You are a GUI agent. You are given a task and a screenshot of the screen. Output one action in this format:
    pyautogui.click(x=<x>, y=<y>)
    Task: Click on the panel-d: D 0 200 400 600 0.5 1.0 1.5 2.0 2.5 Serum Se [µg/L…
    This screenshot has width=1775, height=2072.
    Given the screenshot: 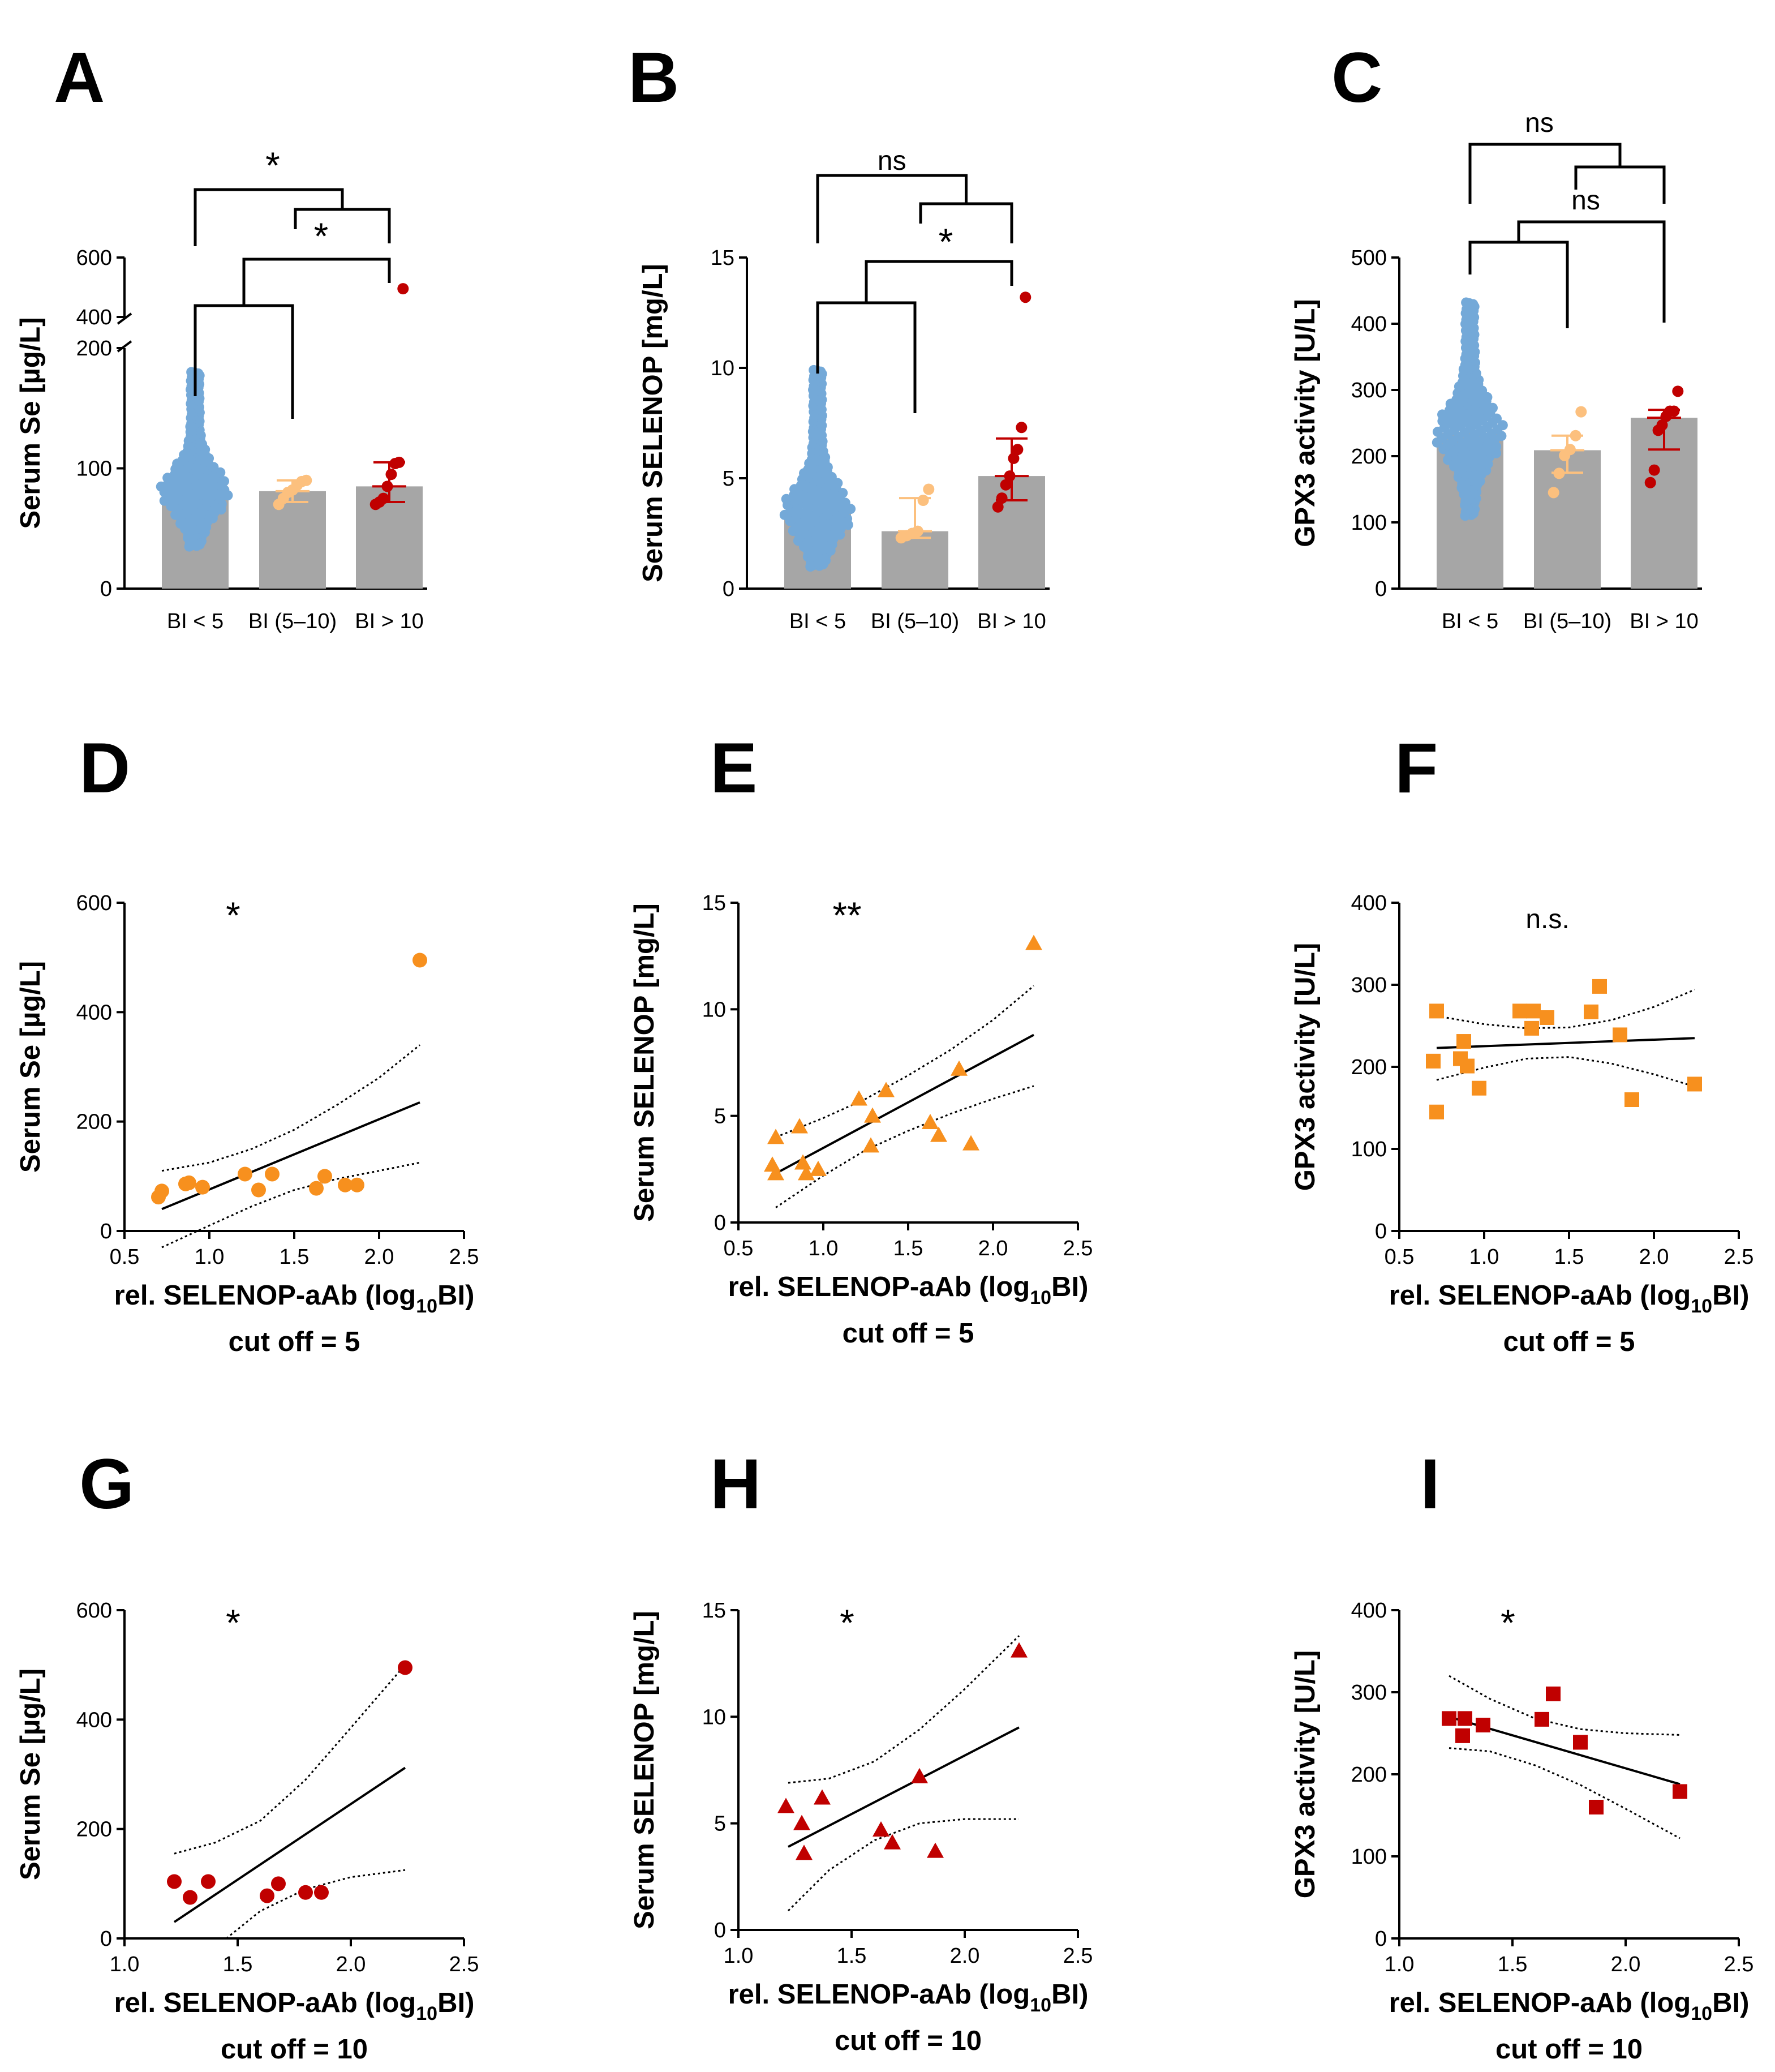 What is the action you would take?
    pyautogui.click(x=247, y=1043)
    